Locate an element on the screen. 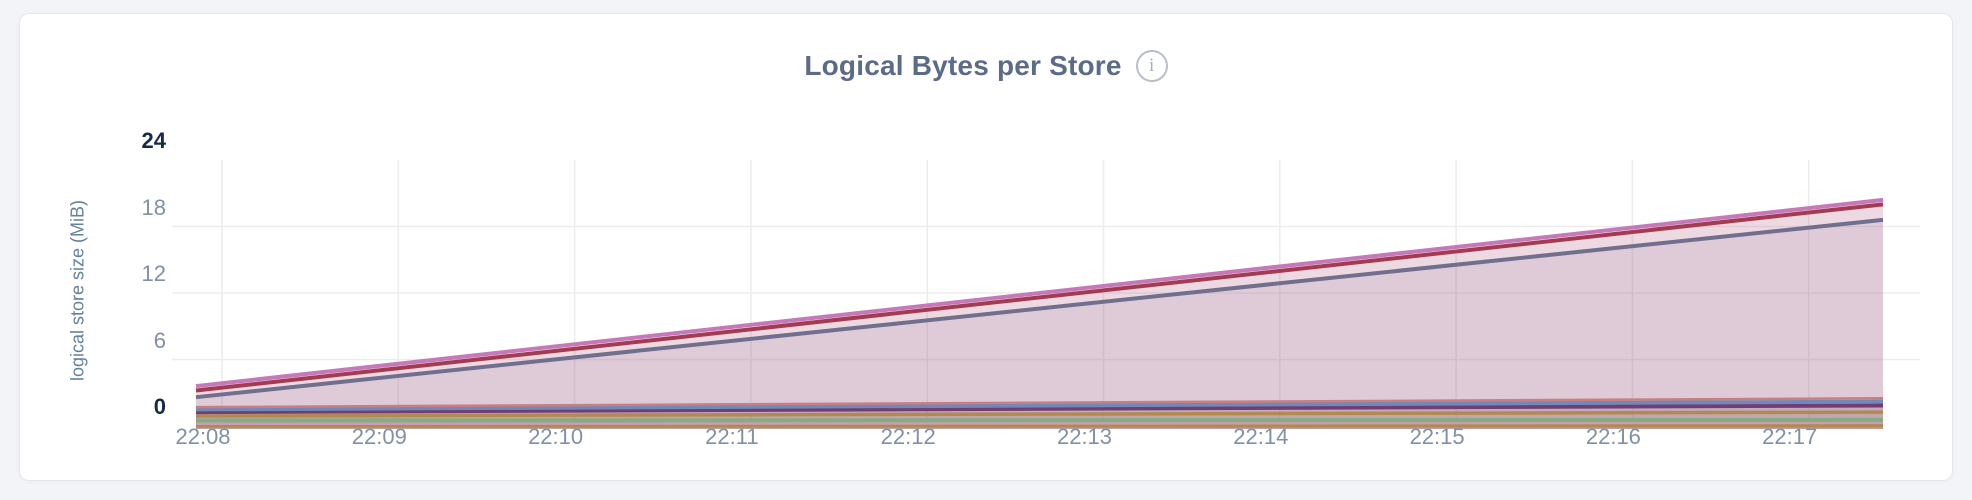 The width and height of the screenshot is (1972, 500). x-tick-label: 22:15 is located at coordinates (1437, 436).